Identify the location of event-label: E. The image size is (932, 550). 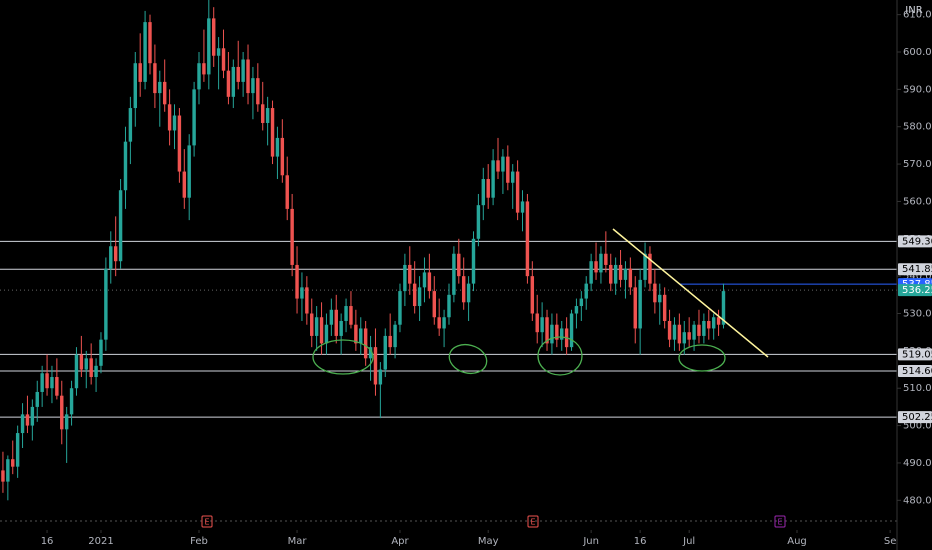
(779, 522).